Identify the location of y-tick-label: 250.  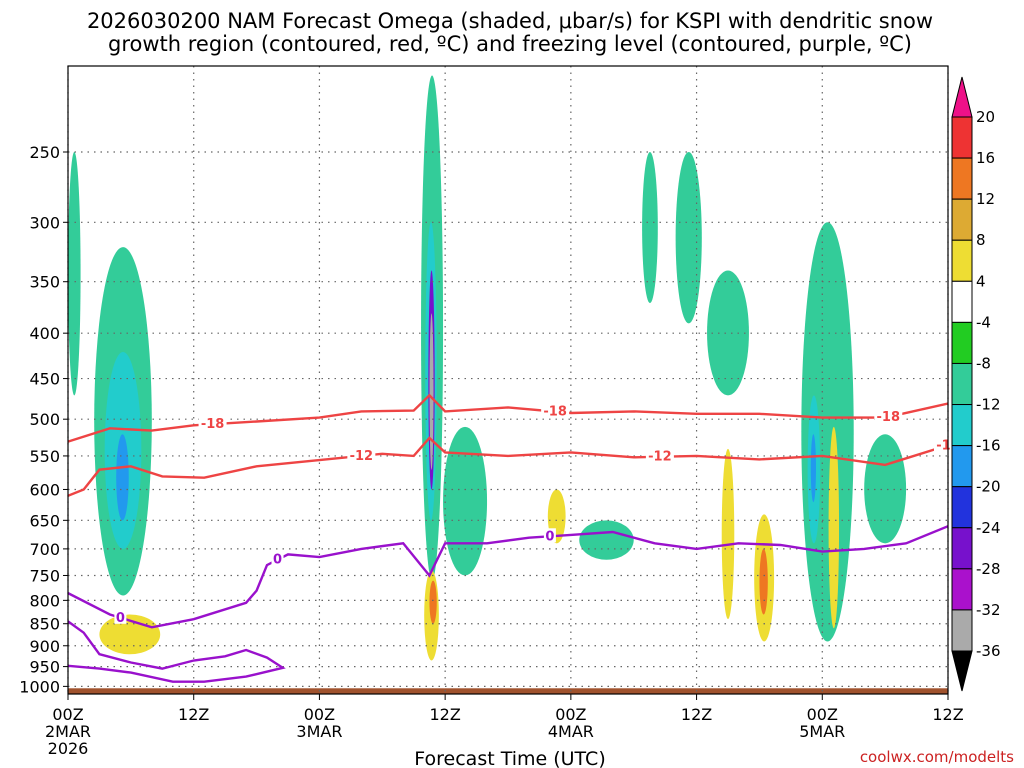
(44, 152).